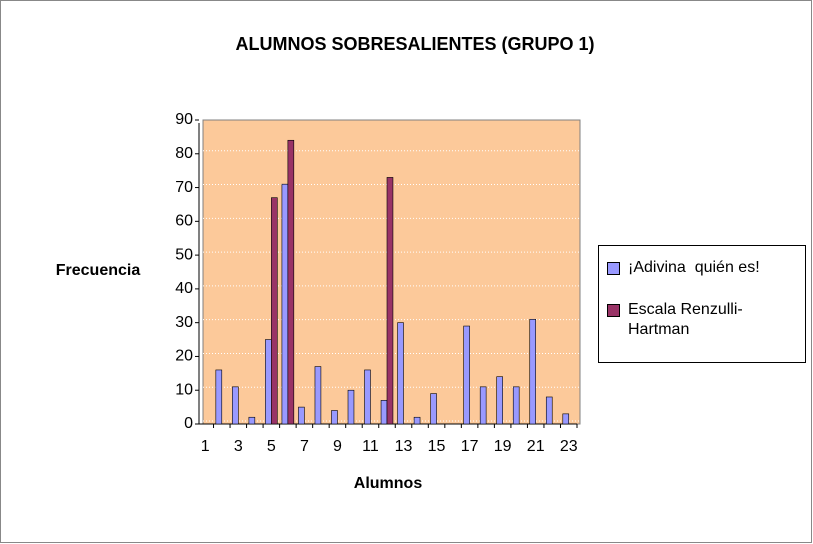 The height and width of the screenshot is (544, 813). Describe the element at coordinates (470, 446) in the screenshot. I see `x-tick-label: 17` at that location.